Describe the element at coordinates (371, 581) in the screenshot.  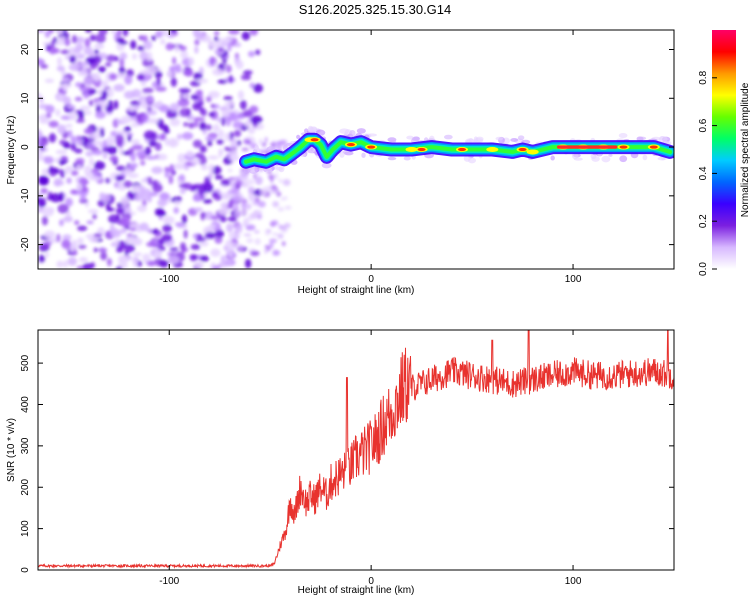
I see `snr-xtick-label: 0` at that location.